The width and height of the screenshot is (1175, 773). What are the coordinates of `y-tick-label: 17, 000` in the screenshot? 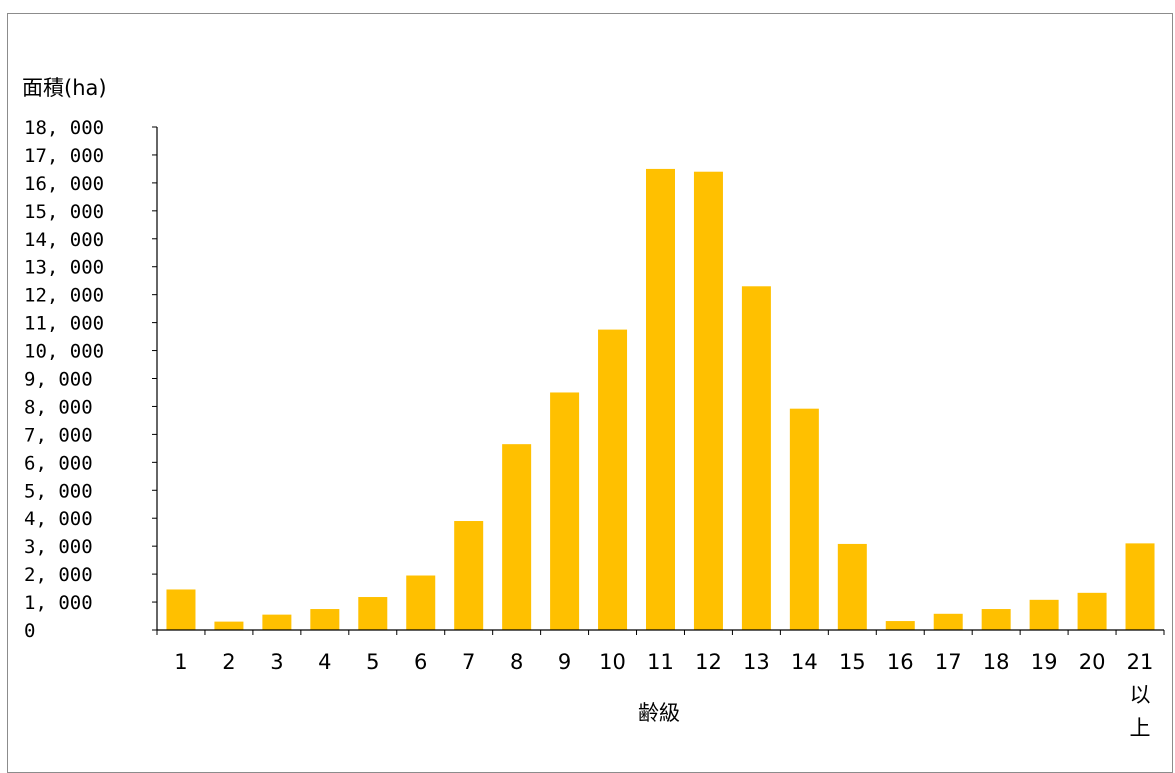 It's located at (64, 156).